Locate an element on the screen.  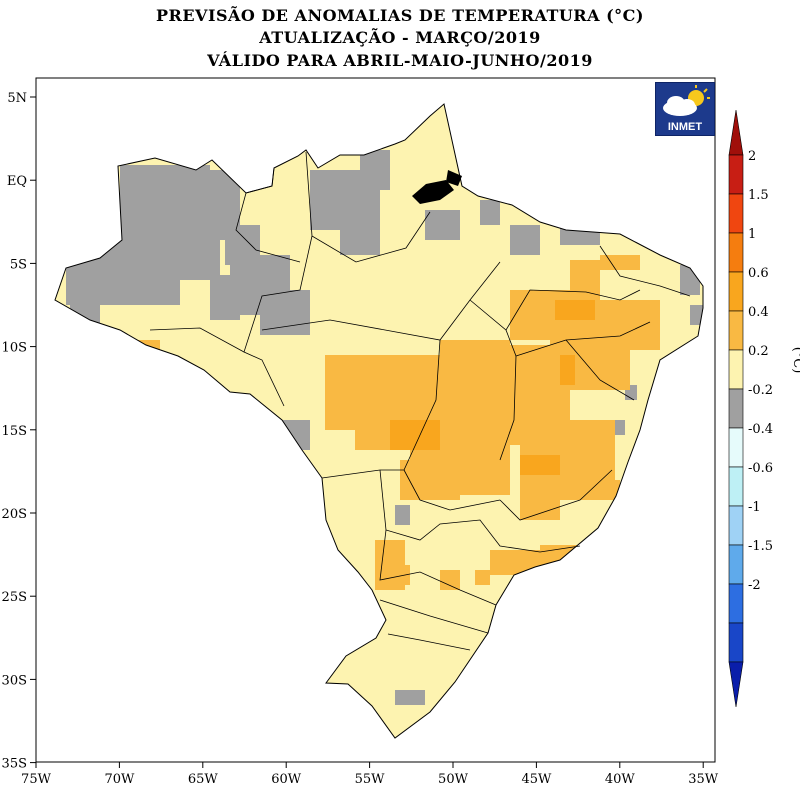
inmet-logo: INMET is located at coordinates (685, 109).